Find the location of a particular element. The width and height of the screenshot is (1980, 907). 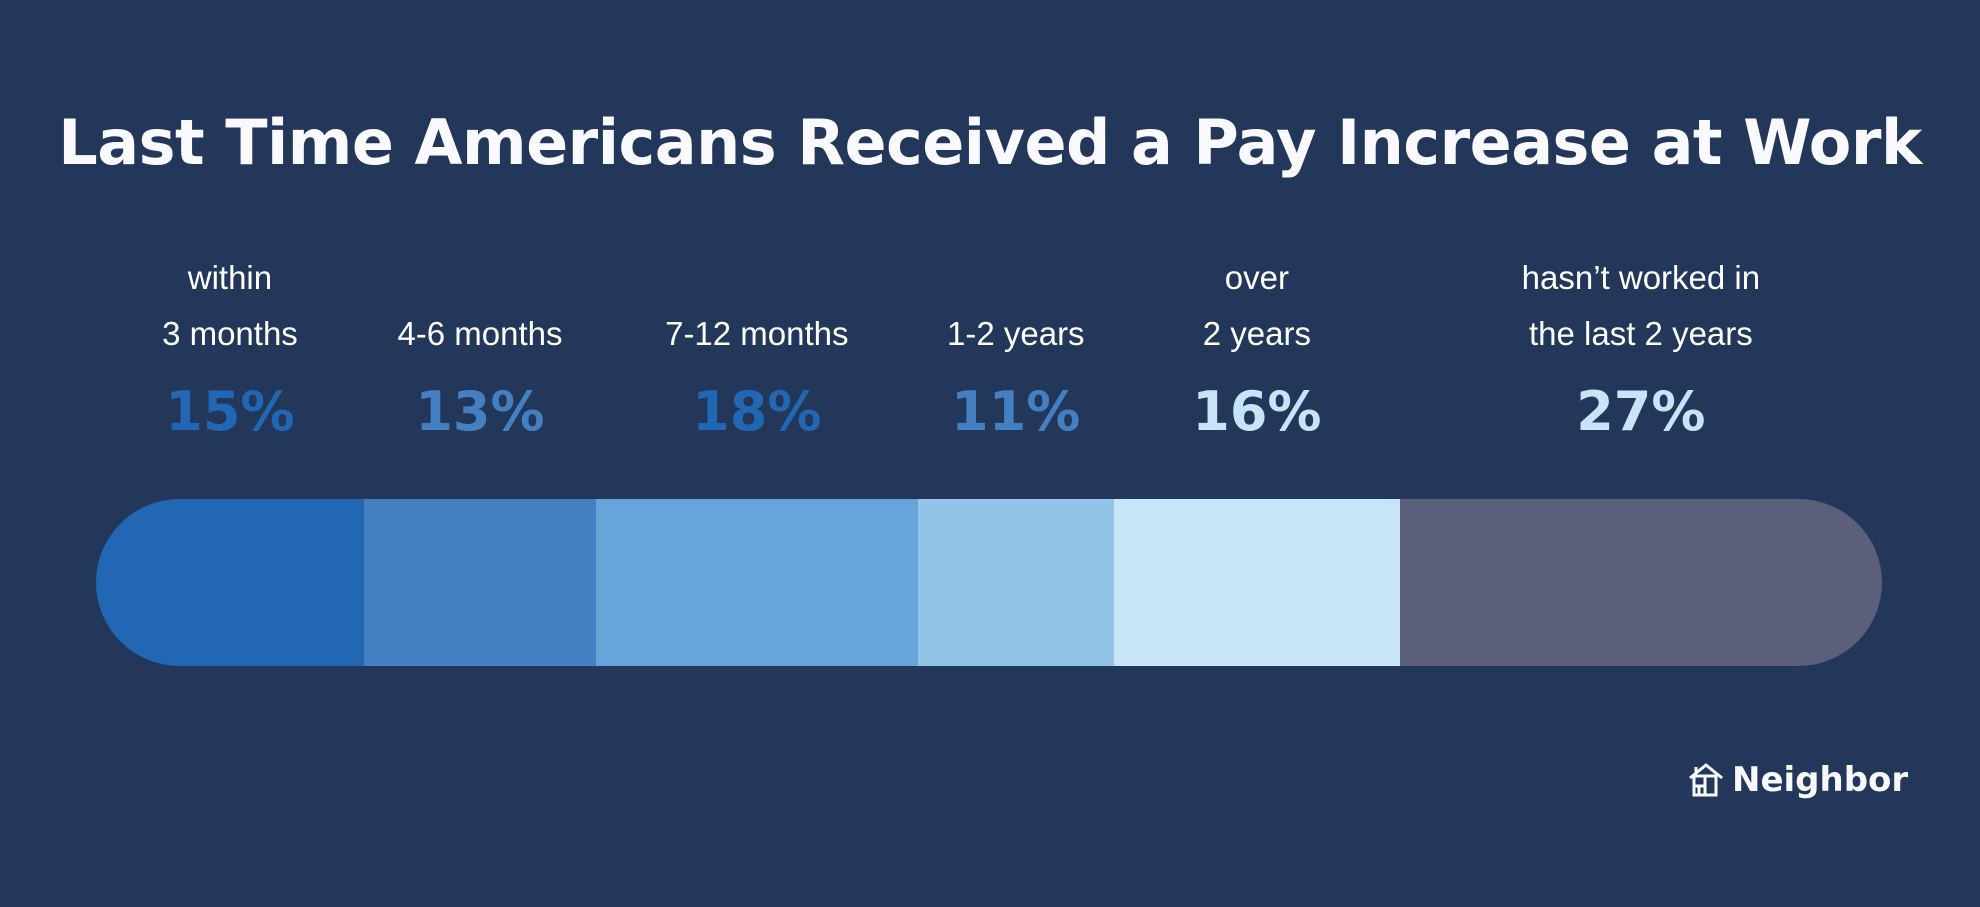

value-label: 13% is located at coordinates (480, 411).